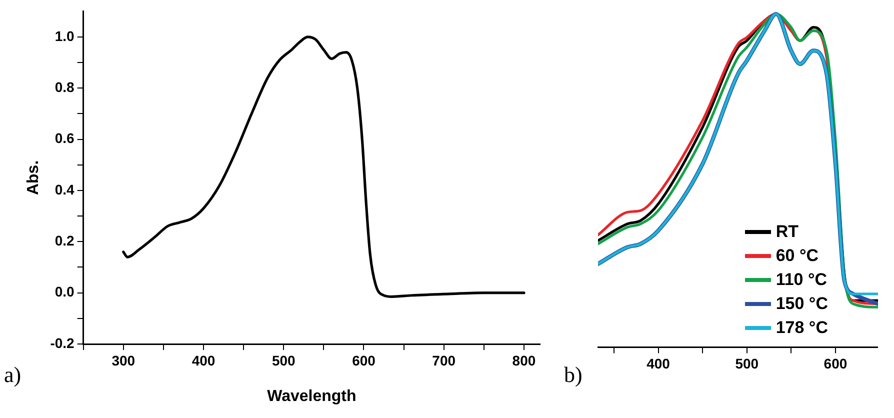 This screenshot has height=418, width=894. What do you see at coordinates (64, 138) in the screenshot?
I see `y-tick-label: 0.6` at bounding box center [64, 138].